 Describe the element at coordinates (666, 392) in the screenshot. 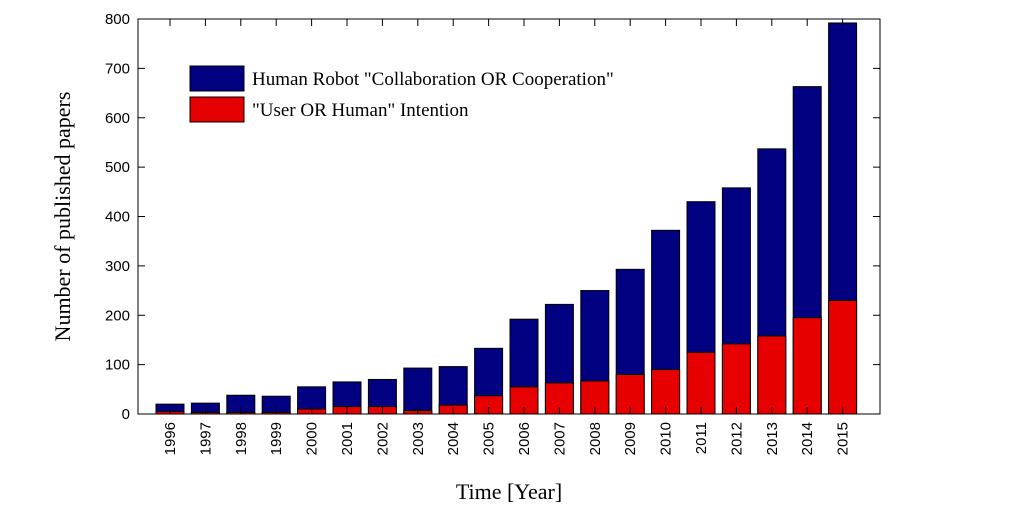

I see `bar-series-2-2010` at that location.